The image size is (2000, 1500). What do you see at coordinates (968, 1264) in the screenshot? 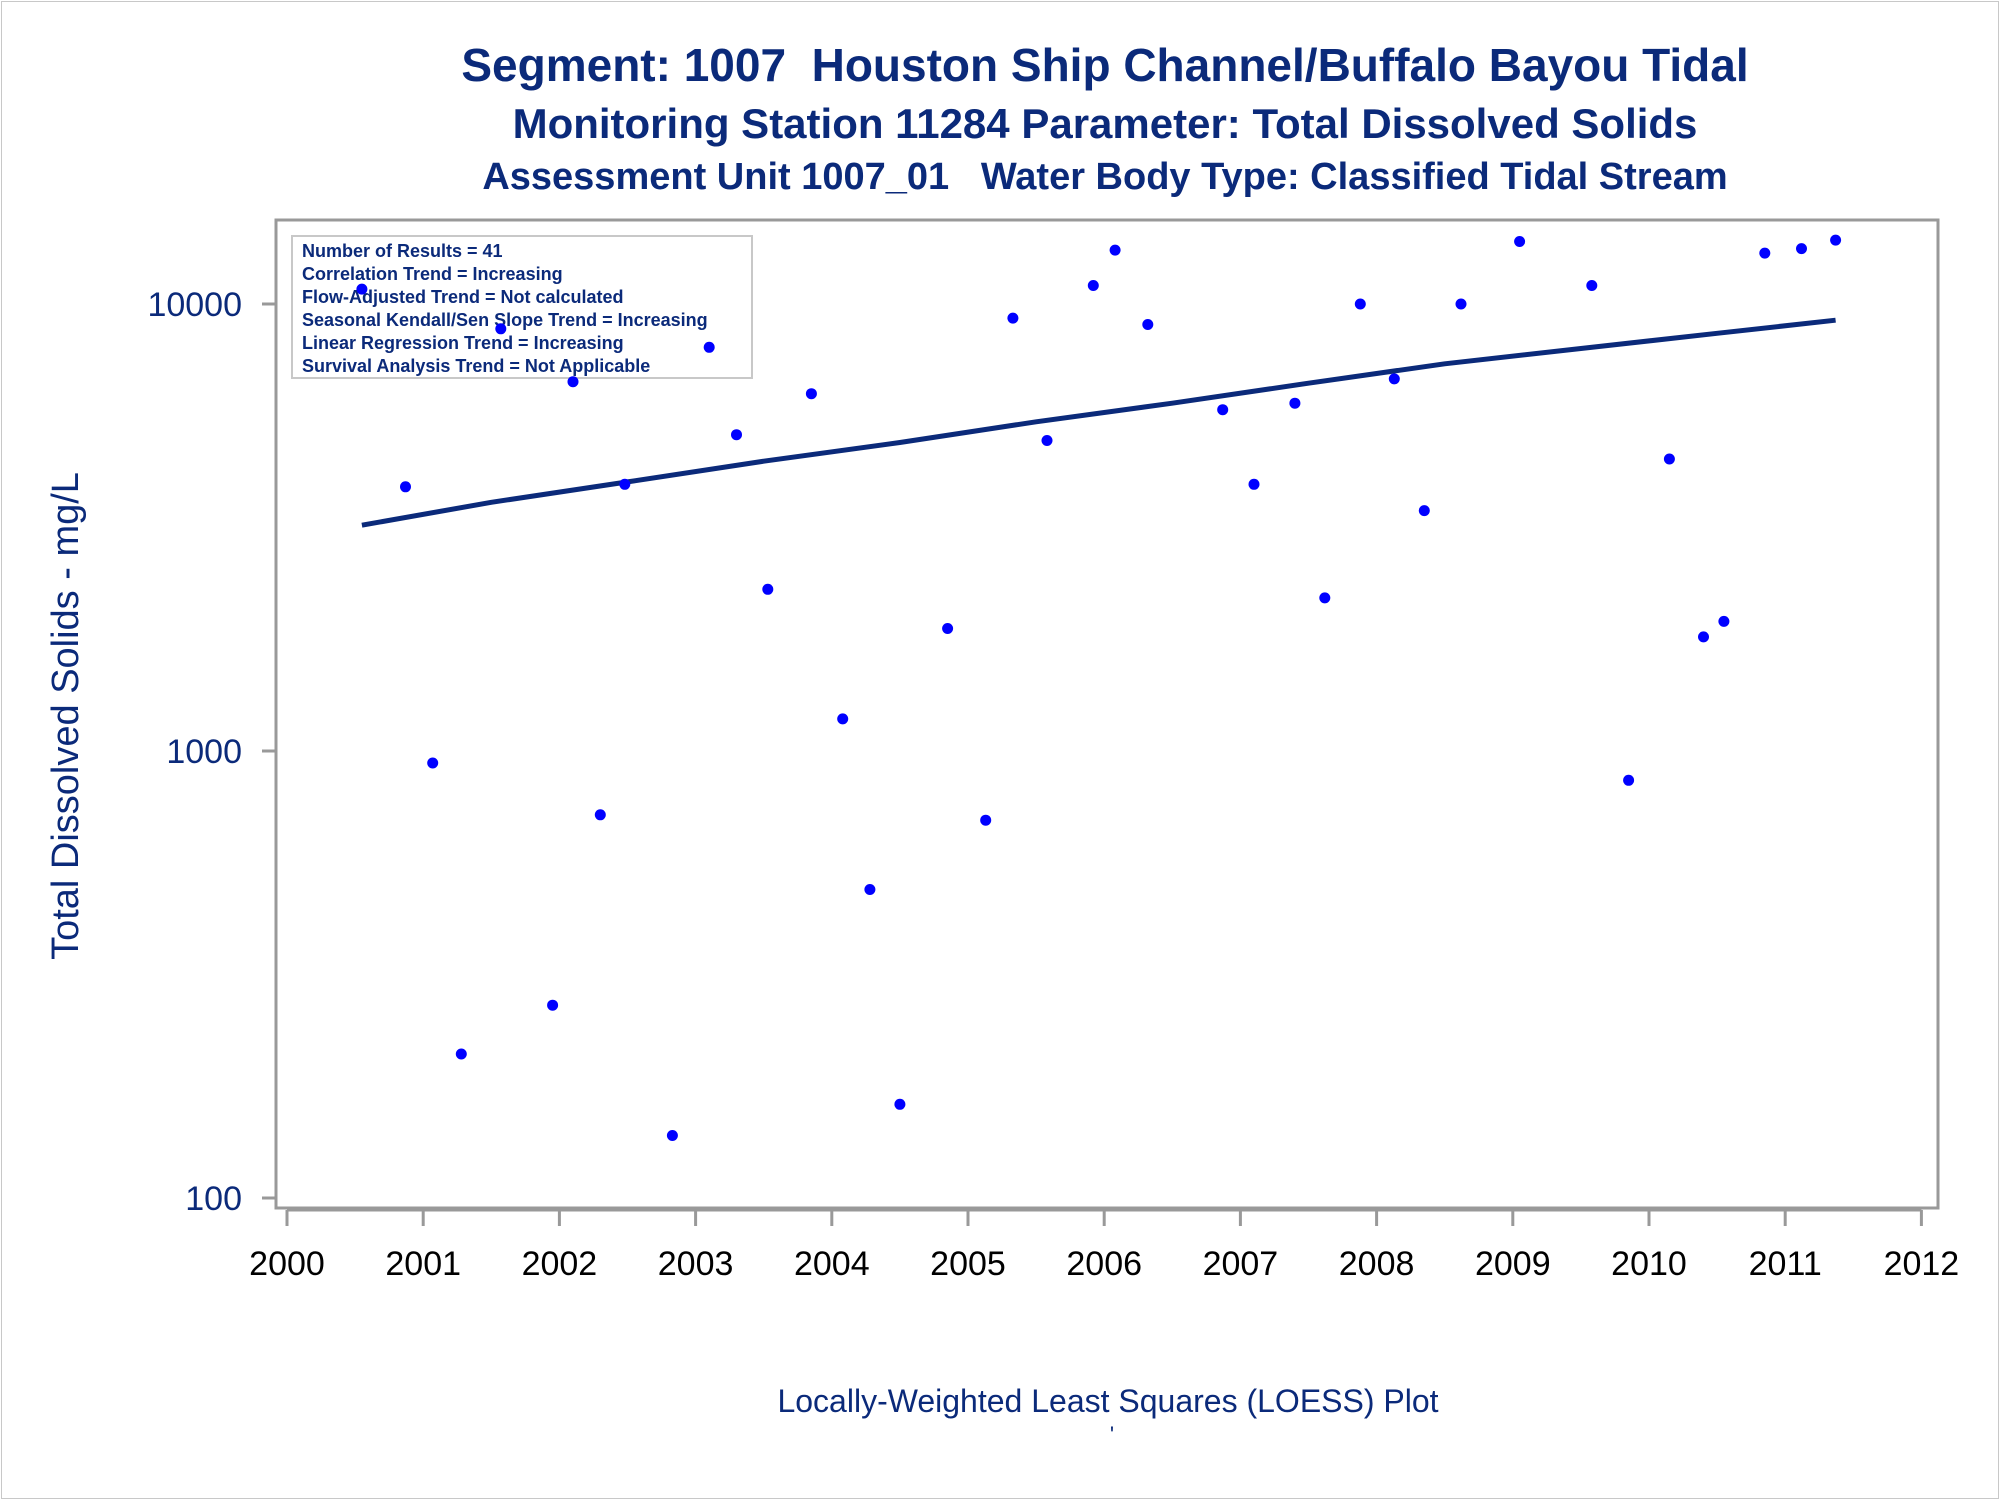
I see `x-tick-label: 2005` at bounding box center [968, 1264].